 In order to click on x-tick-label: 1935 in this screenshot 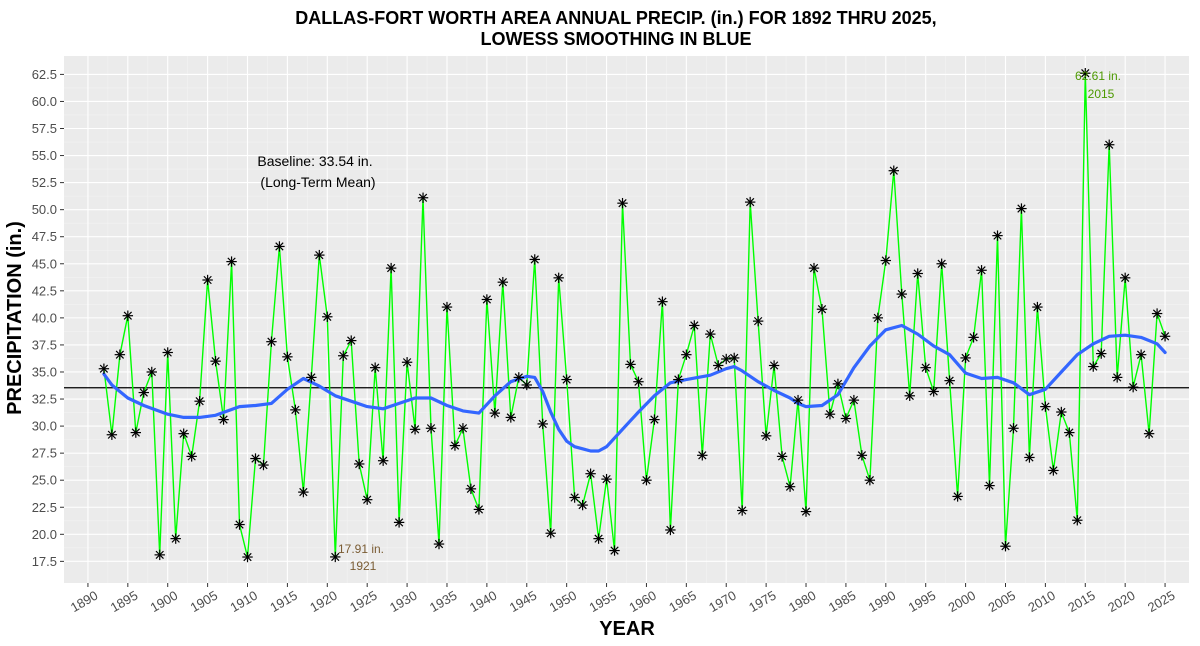, I will do `click(443, 601)`.